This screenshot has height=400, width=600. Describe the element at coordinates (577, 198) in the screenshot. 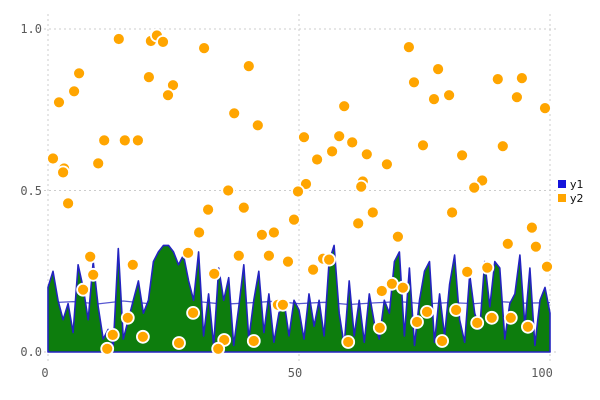

I see `legend-label-y2: y2` at that location.